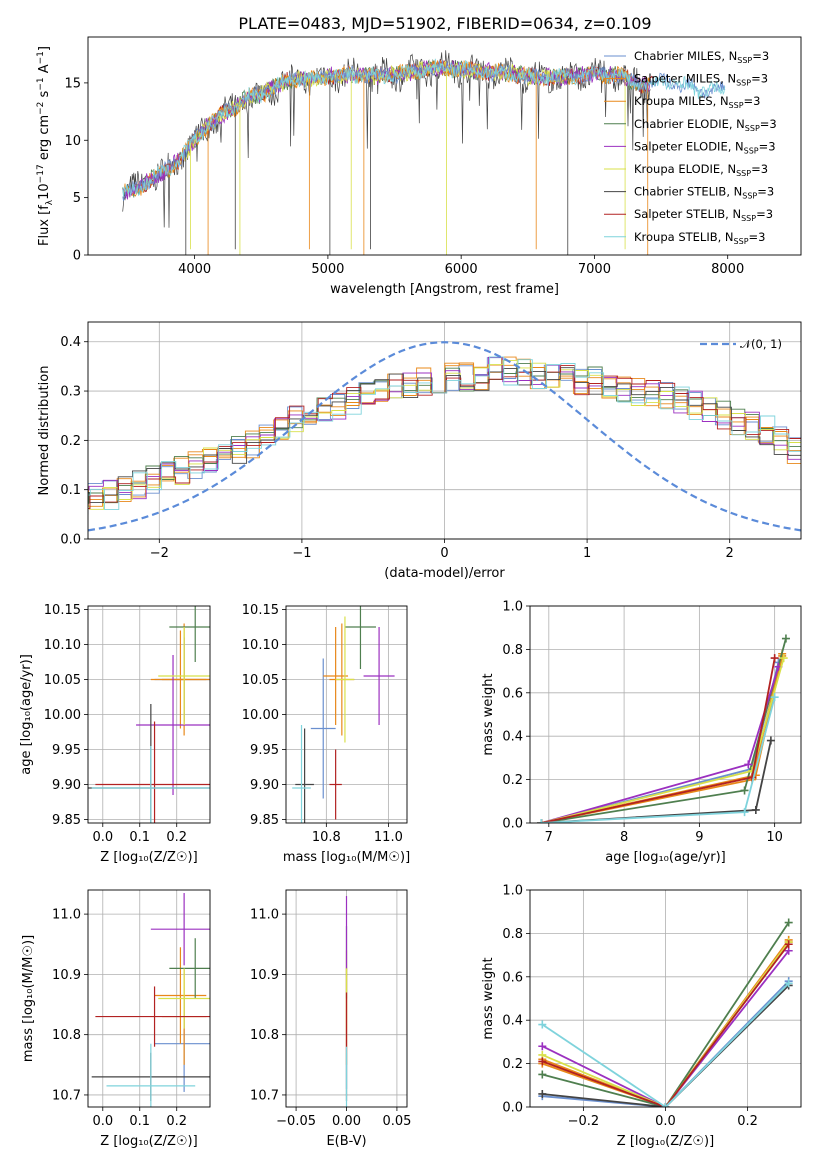  What do you see at coordinates (697, 102) in the screenshot?
I see `legend-label: Kroupa MILES, NSSP=3` at bounding box center [697, 102].